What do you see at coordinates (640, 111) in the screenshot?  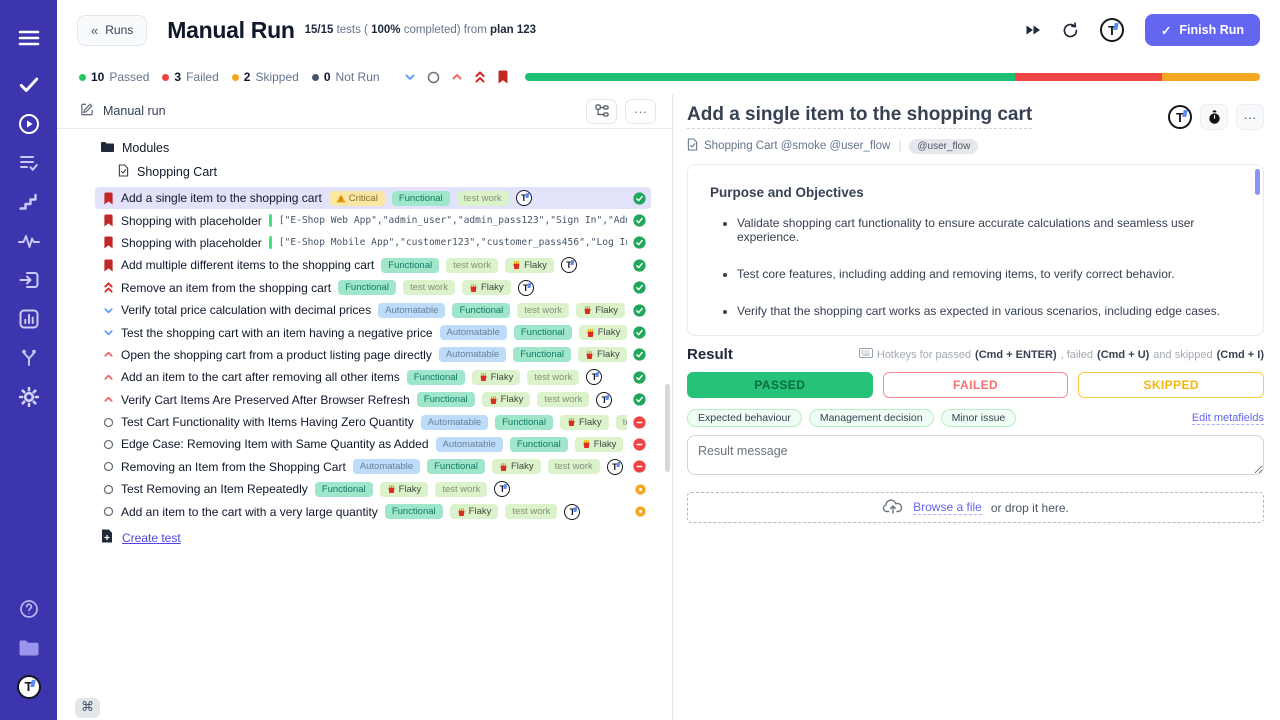 I see `tree-more-icon: ···` at bounding box center [640, 111].